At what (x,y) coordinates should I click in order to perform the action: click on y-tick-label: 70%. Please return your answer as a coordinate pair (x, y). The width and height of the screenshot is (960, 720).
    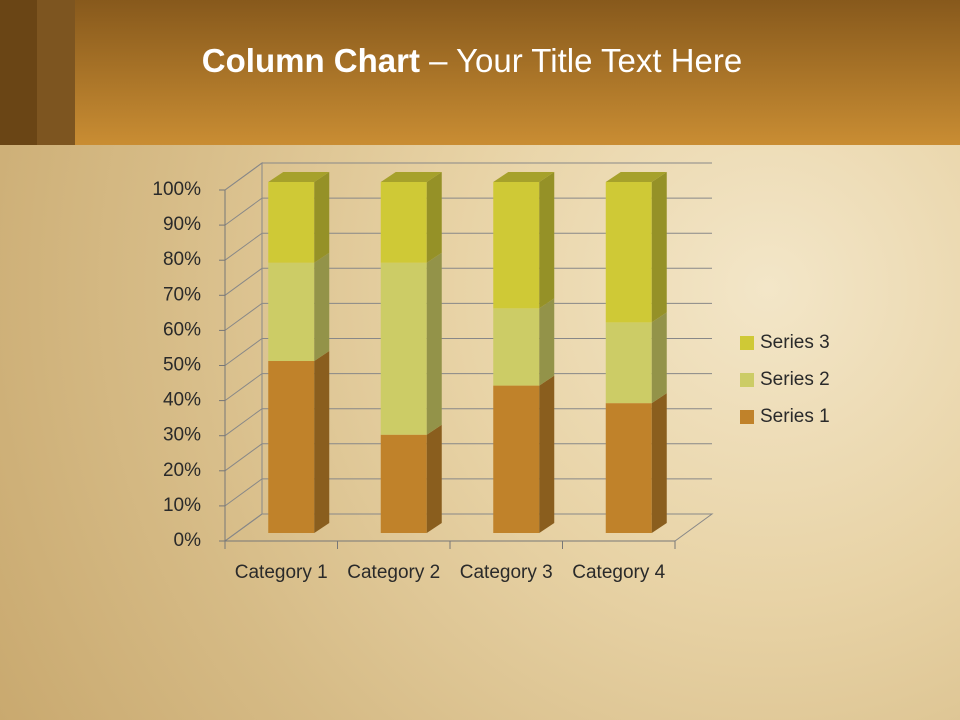
    Looking at the image, I should click on (182, 294).